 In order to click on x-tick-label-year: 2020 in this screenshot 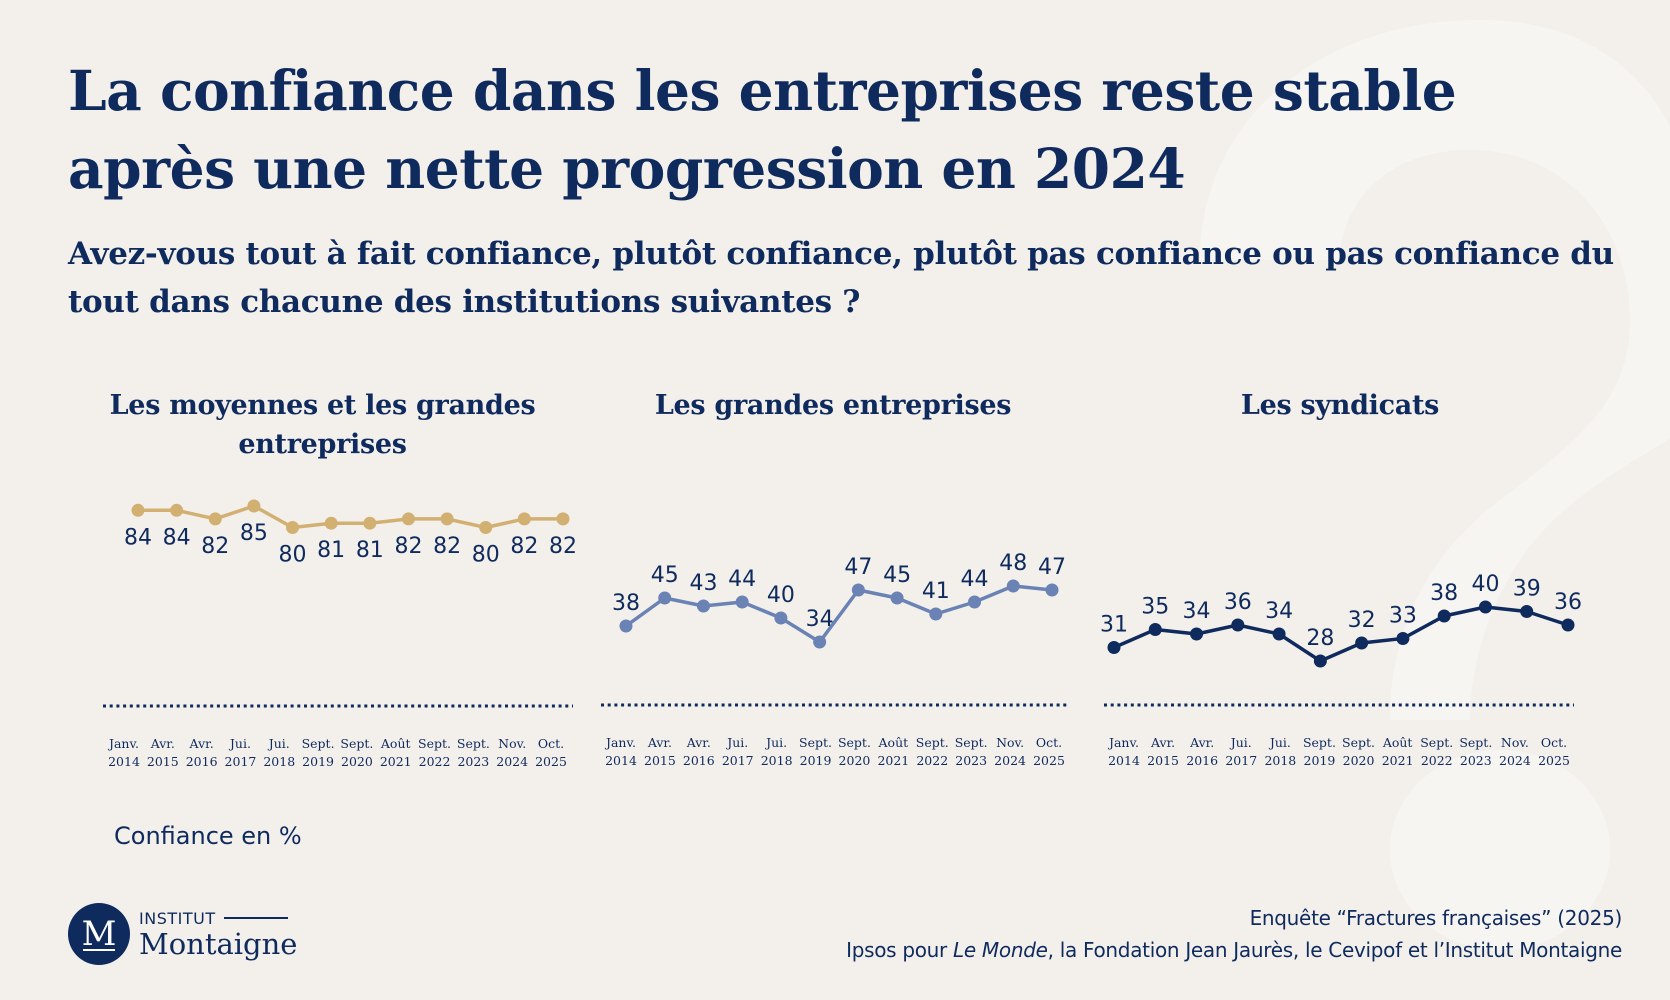, I will do `click(855, 760)`.